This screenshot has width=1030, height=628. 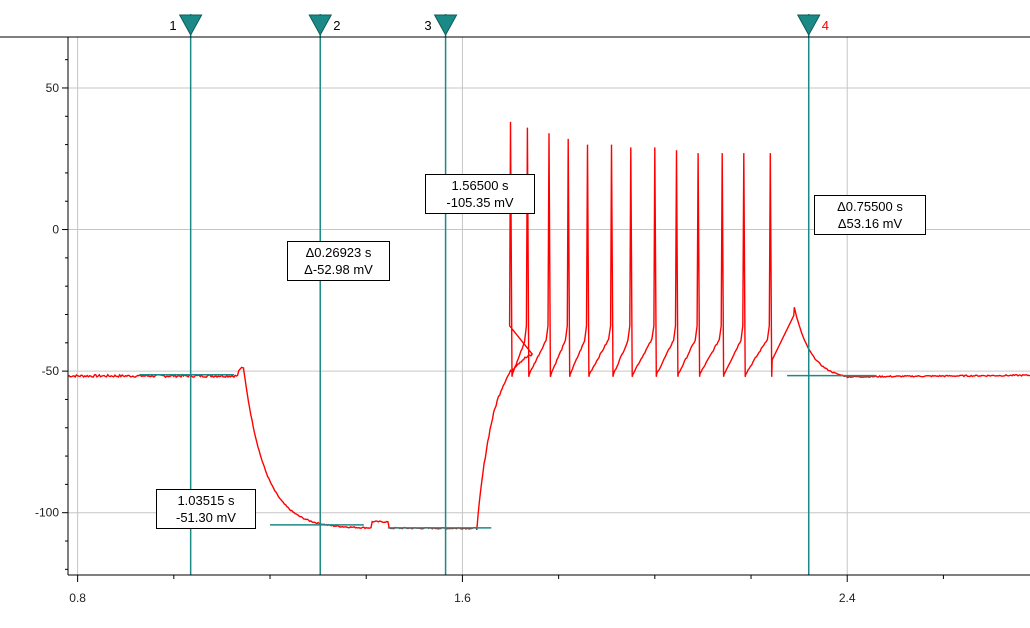 I want to click on cursor-label-4: 4, so click(x=825, y=25).